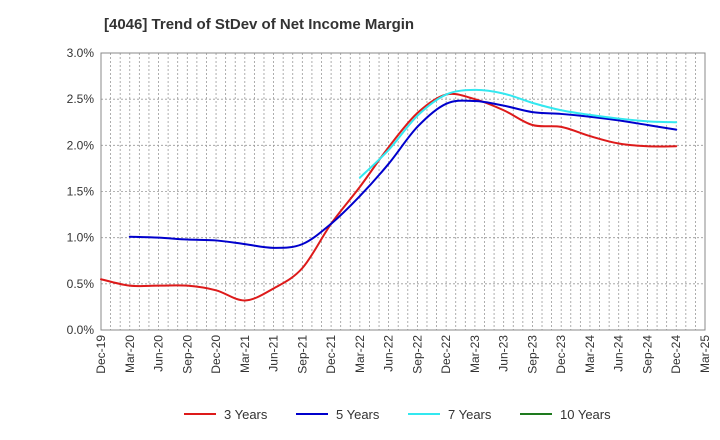  Describe the element at coordinates (81, 145) in the screenshot. I see `y-tick-label: 2.0%` at that location.